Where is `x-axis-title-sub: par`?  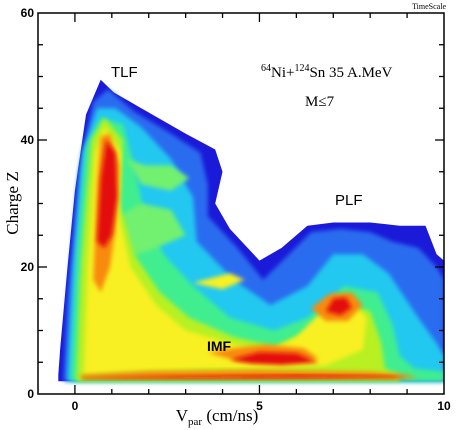 x-axis-title-sub: par is located at coordinates (195, 422).